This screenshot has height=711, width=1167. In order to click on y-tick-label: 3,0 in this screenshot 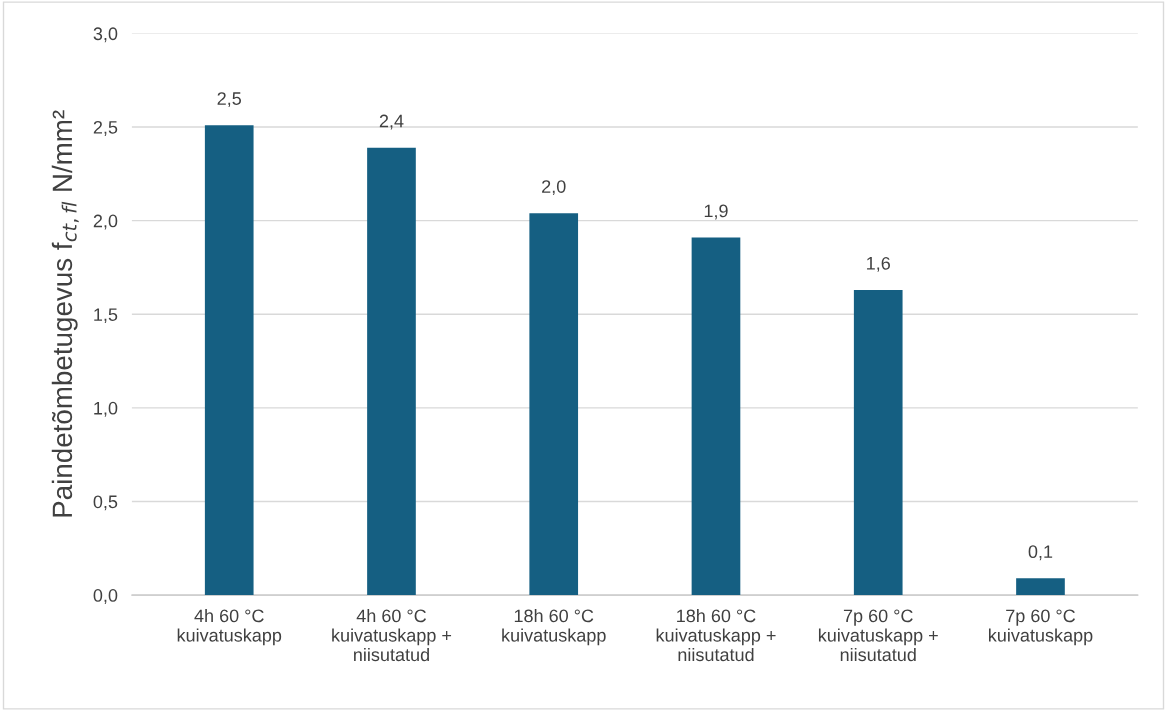, I will do `click(105, 35)`.